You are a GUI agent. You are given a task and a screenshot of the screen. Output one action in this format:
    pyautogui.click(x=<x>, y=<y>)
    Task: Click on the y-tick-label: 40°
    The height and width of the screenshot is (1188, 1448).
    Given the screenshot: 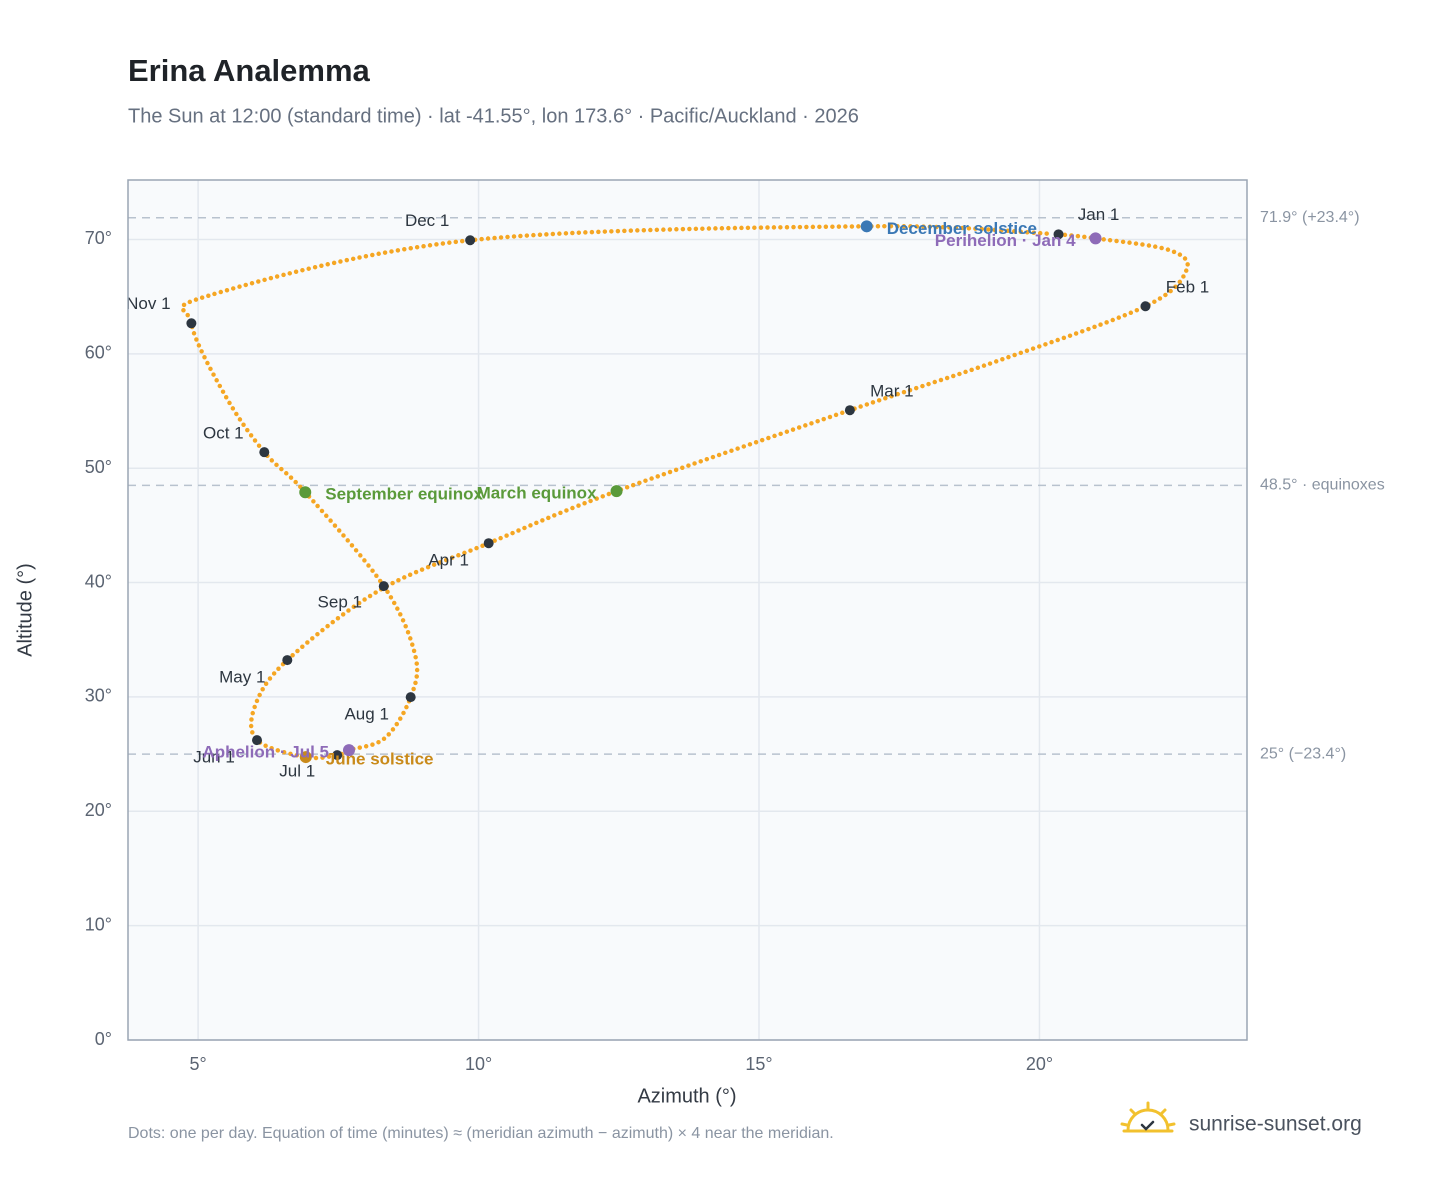 What is the action you would take?
    pyautogui.click(x=98, y=581)
    